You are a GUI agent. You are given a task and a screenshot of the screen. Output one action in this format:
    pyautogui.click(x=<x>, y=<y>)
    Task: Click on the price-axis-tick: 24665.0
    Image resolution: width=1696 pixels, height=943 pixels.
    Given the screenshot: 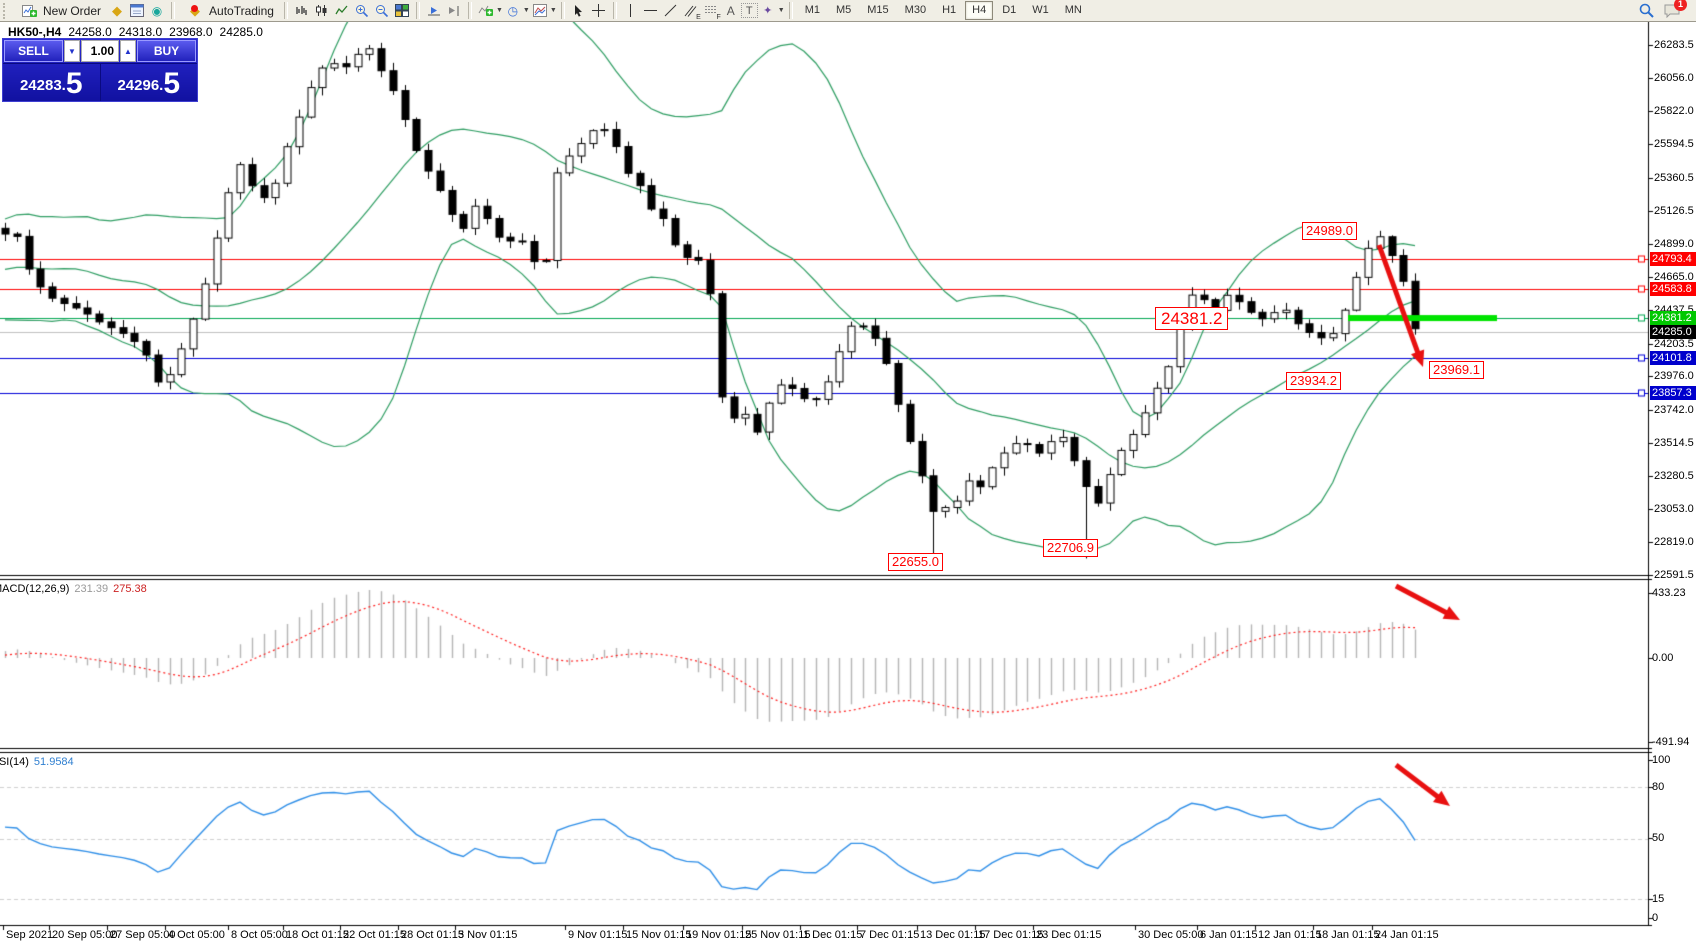 What is the action you would take?
    pyautogui.click(x=1674, y=277)
    